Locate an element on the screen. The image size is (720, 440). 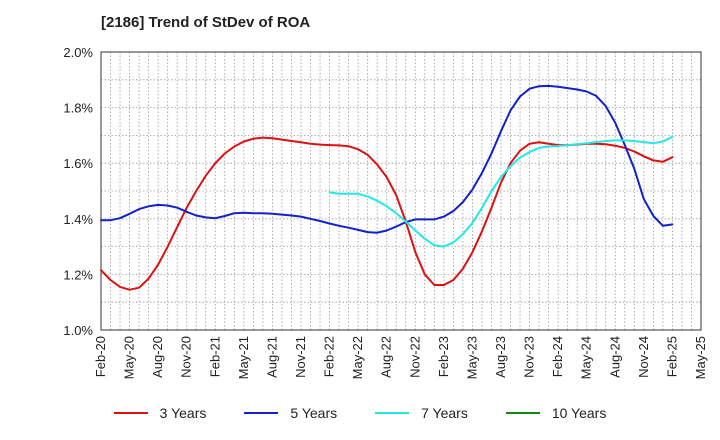
legend-swatch-7-years is located at coordinates (392, 413).